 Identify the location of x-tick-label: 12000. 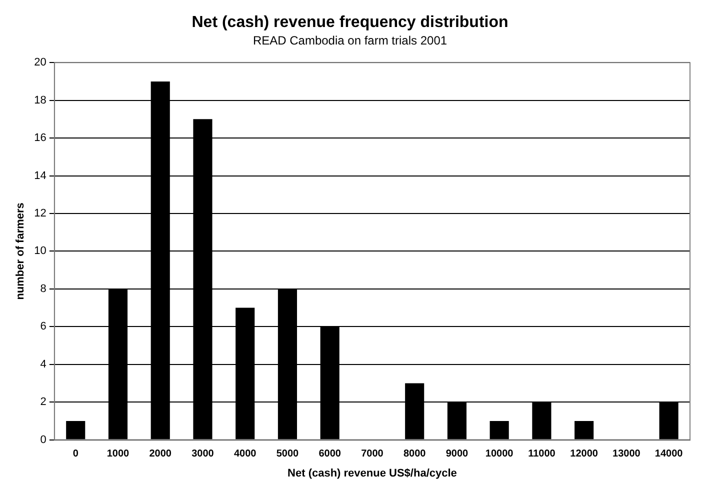
(584, 454).